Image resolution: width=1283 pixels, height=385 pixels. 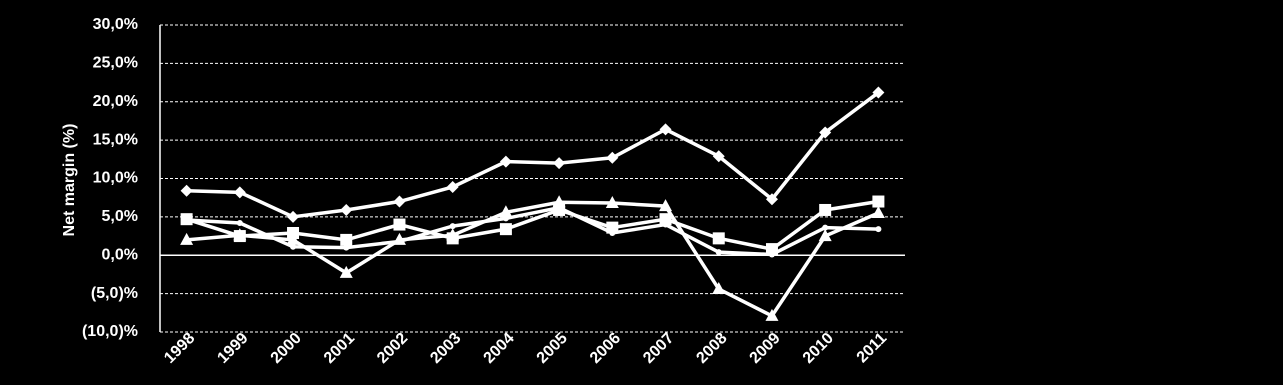 I want to click on x-tick-label: 2004, so click(x=499, y=348).